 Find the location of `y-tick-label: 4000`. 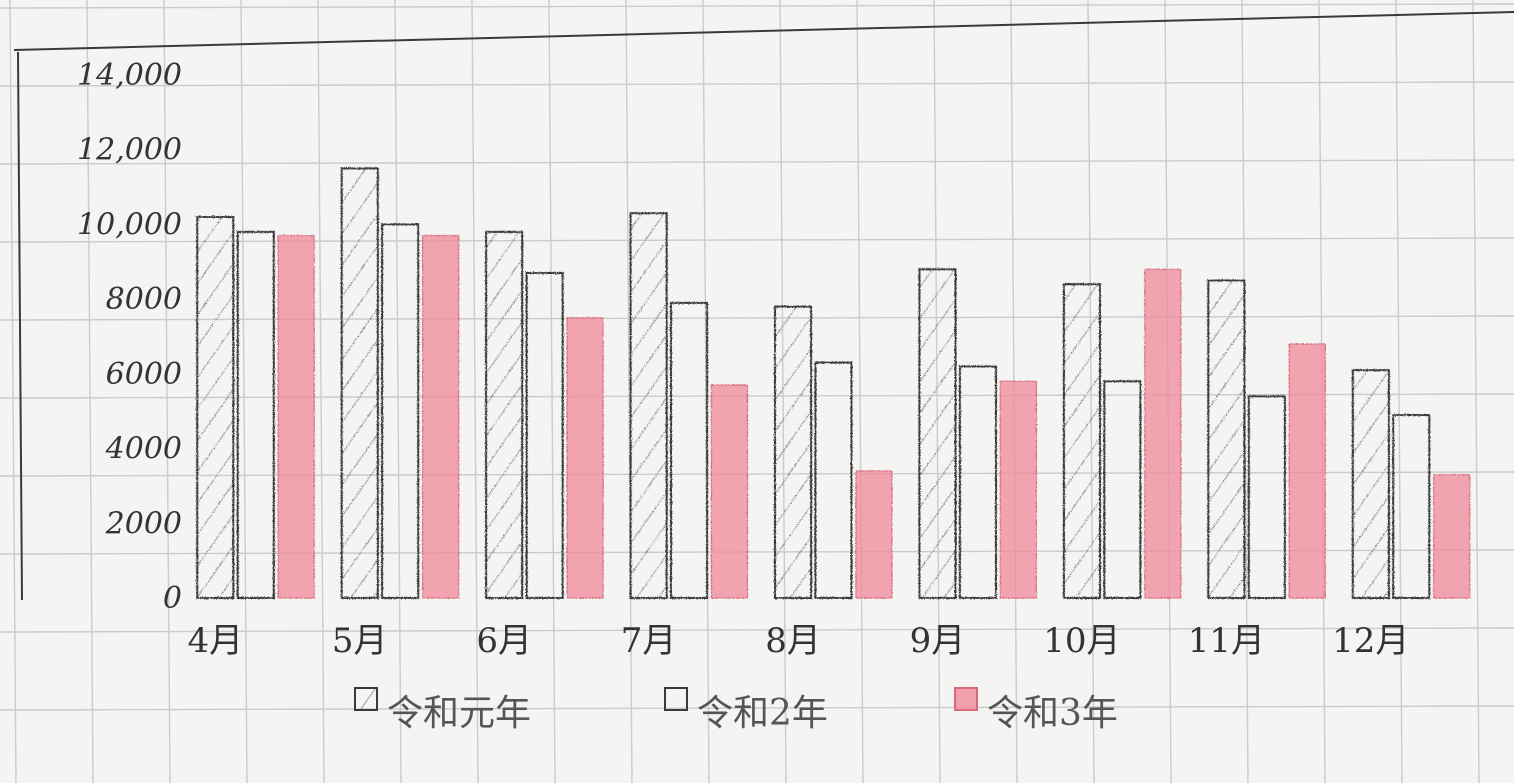

y-tick-label: 4000 is located at coordinates (143, 449).